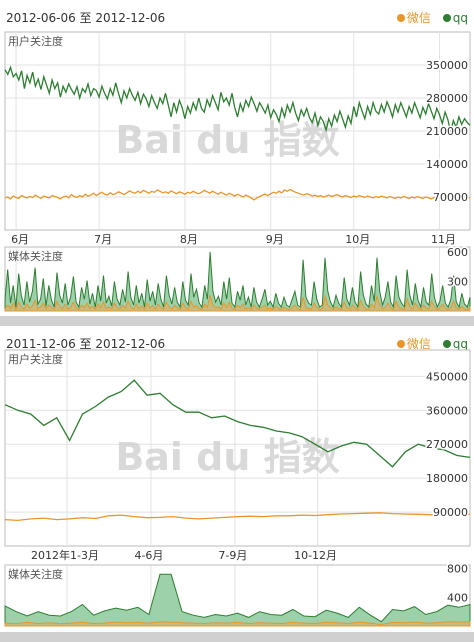 This screenshot has width=474, height=642. What do you see at coordinates (447, 131) in the screenshot?
I see `y-tick-label: 210000` at bounding box center [447, 131].